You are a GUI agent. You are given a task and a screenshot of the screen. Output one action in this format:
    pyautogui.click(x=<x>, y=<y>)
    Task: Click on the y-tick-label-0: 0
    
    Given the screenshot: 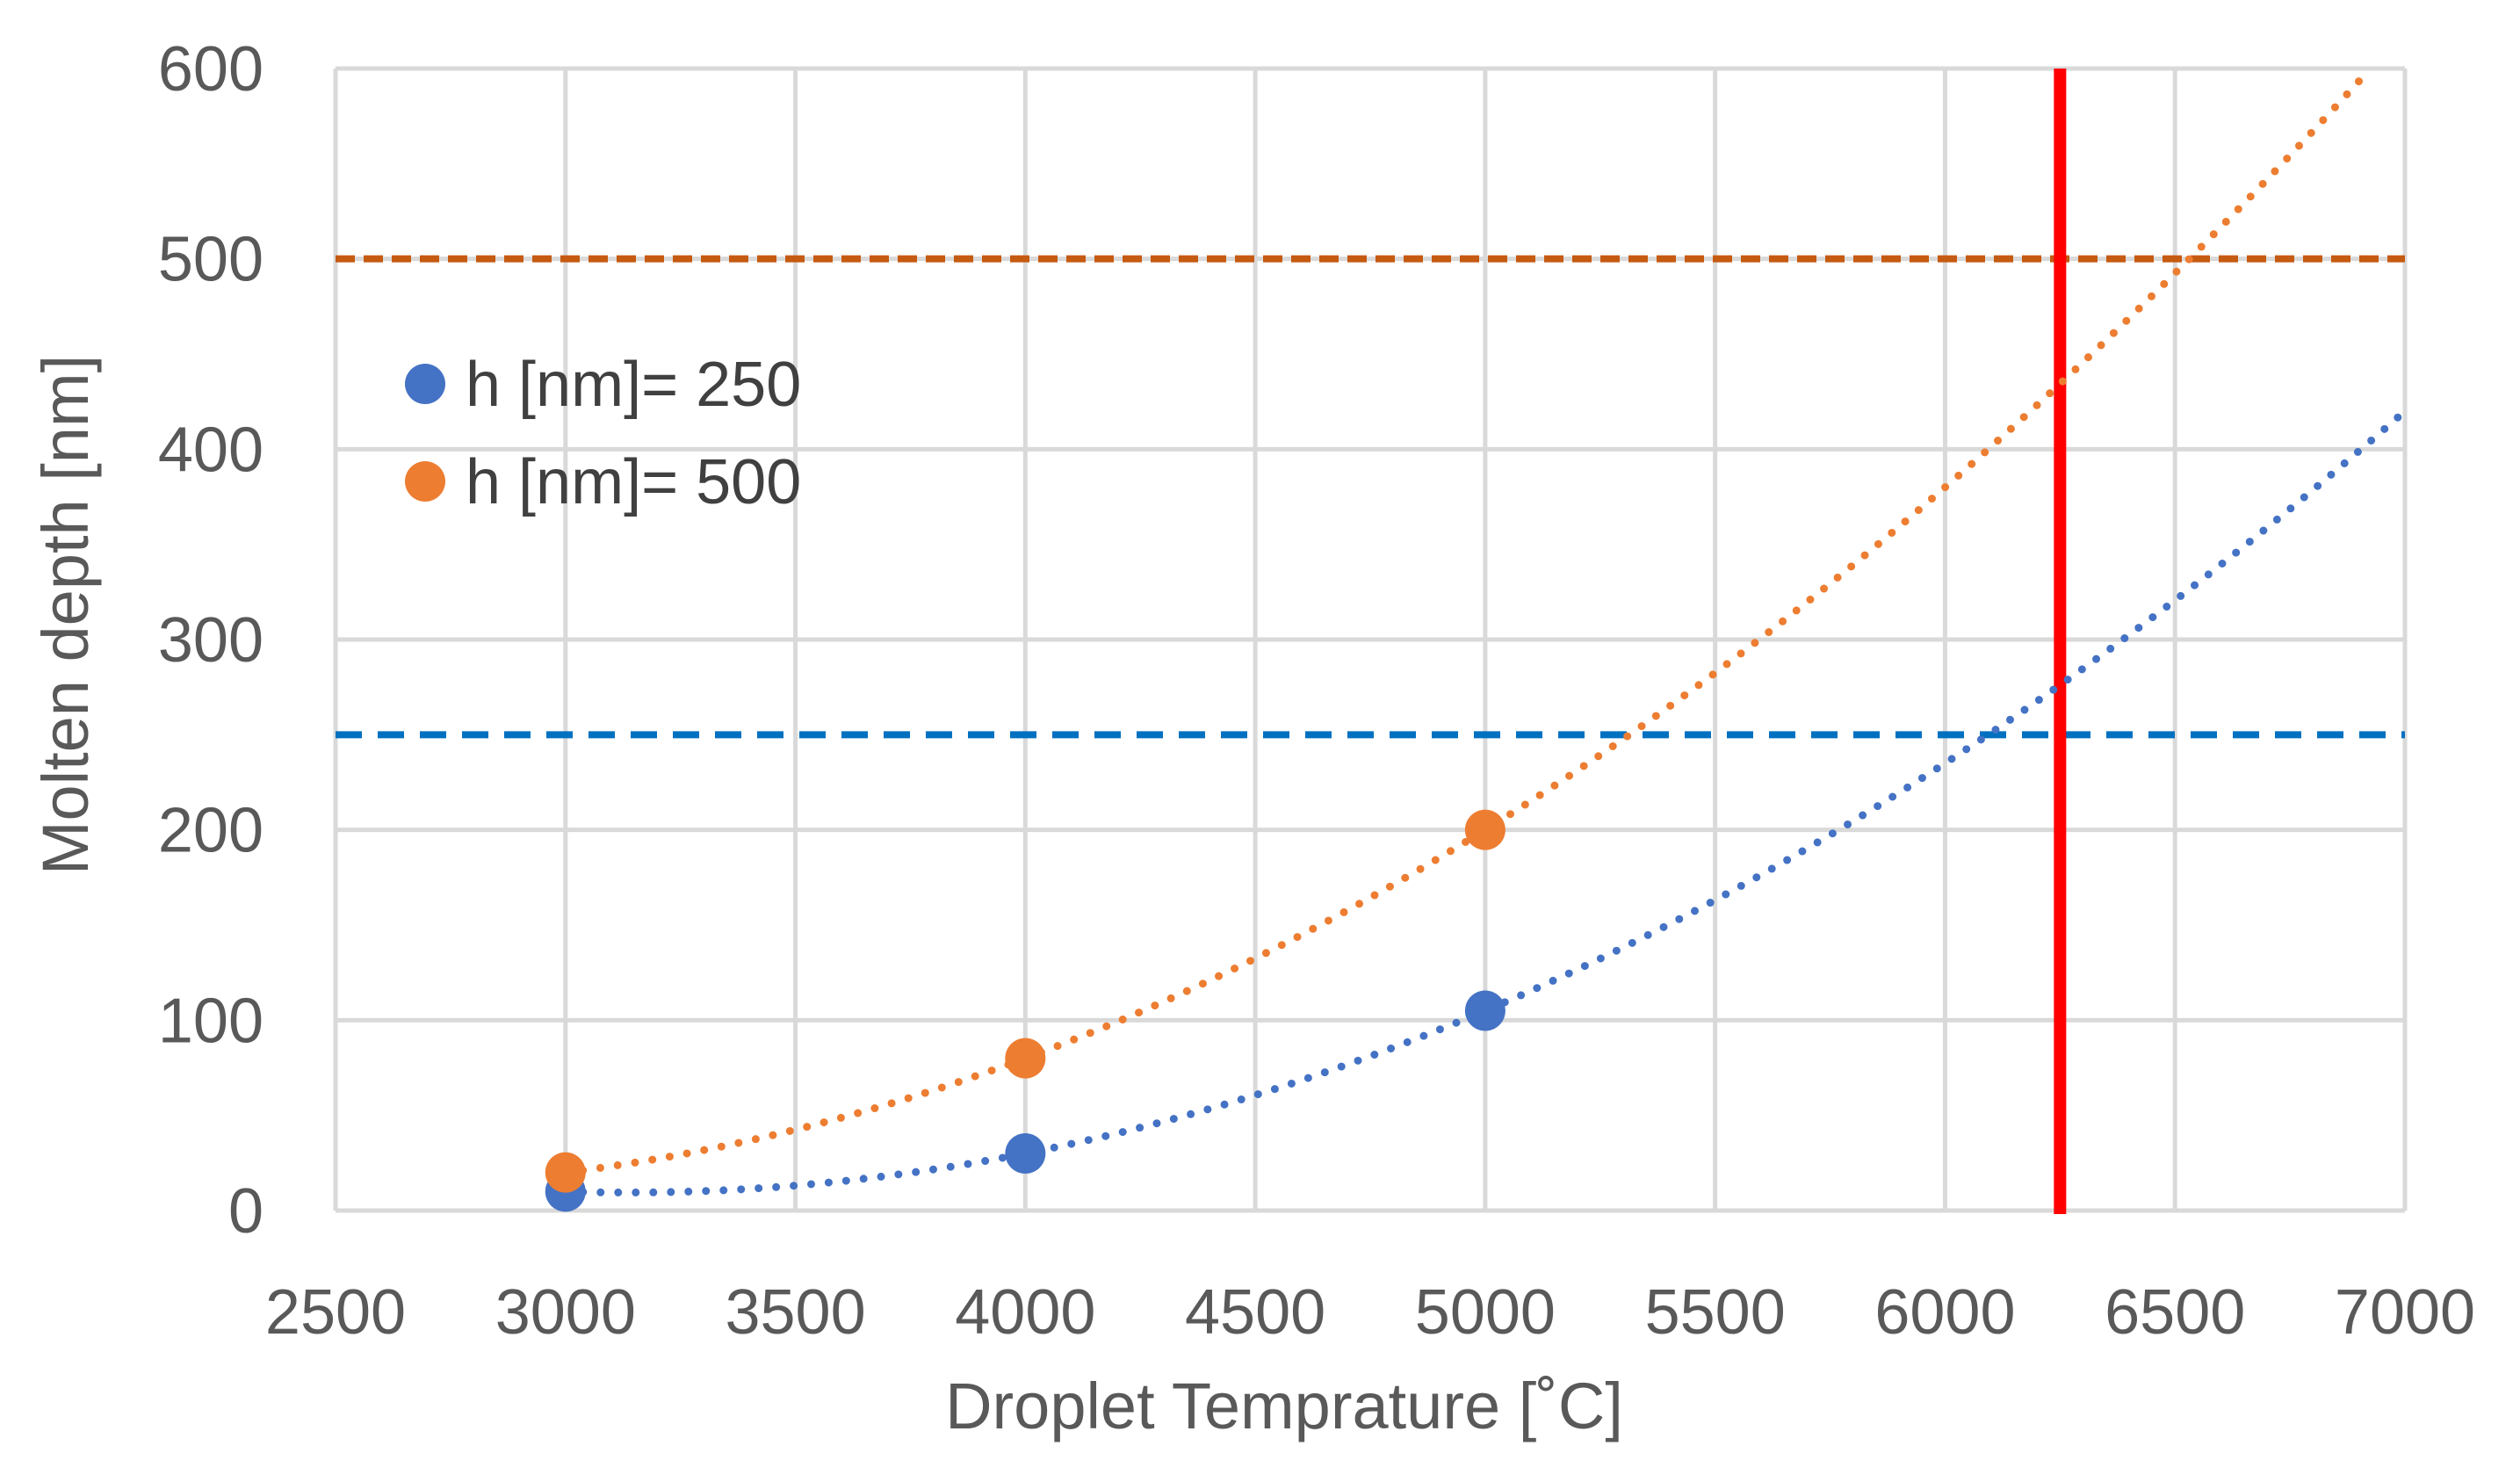 What is the action you would take?
    pyautogui.click(x=246, y=1211)
    